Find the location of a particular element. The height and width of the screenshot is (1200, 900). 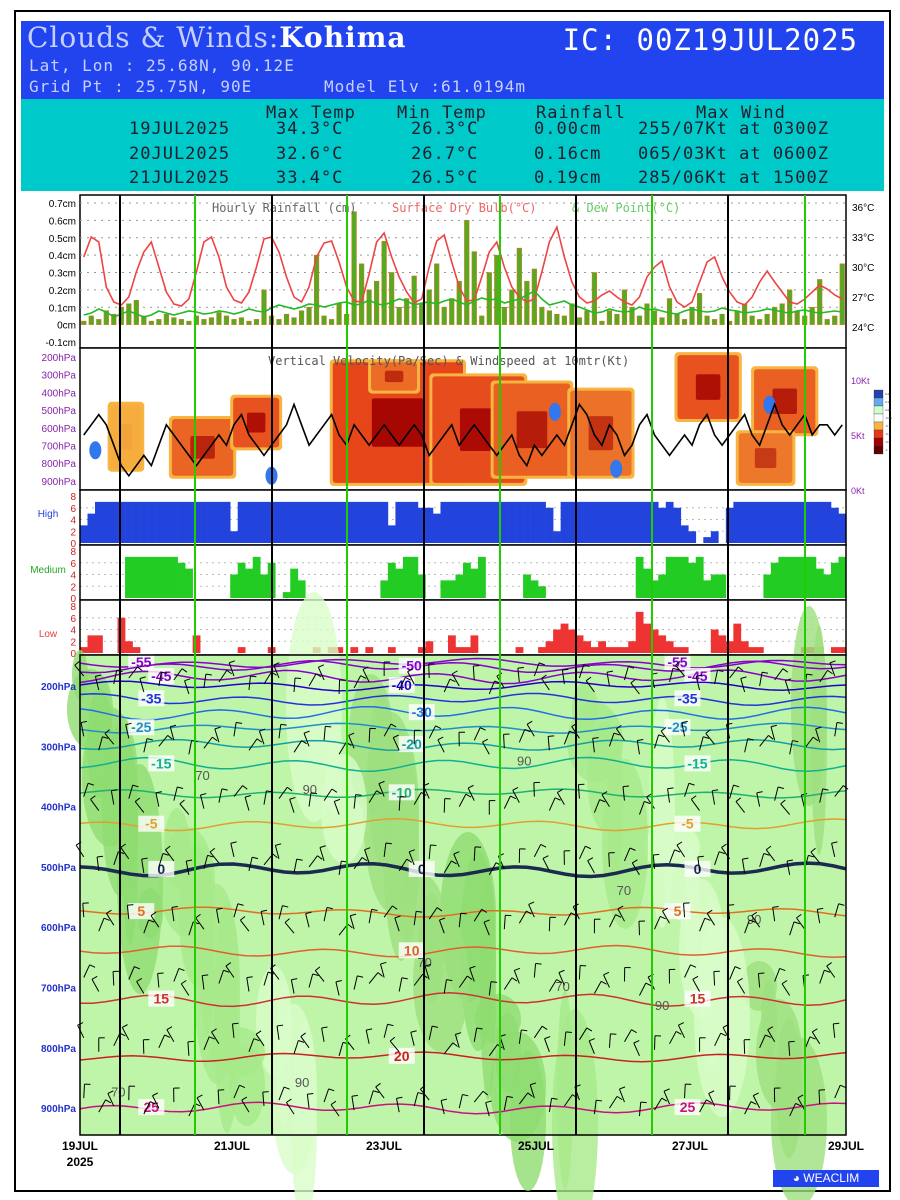

rh-label: 70 is located at coordinates (624, 890).